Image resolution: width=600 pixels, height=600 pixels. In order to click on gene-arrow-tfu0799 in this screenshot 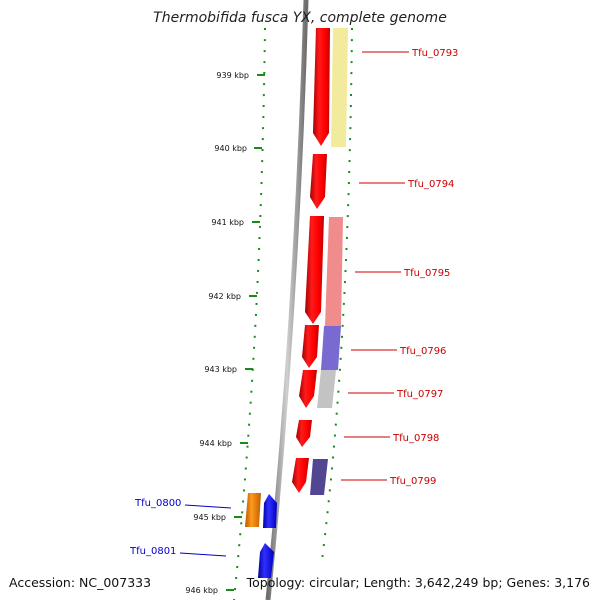, I will do `click(300, 475)`.